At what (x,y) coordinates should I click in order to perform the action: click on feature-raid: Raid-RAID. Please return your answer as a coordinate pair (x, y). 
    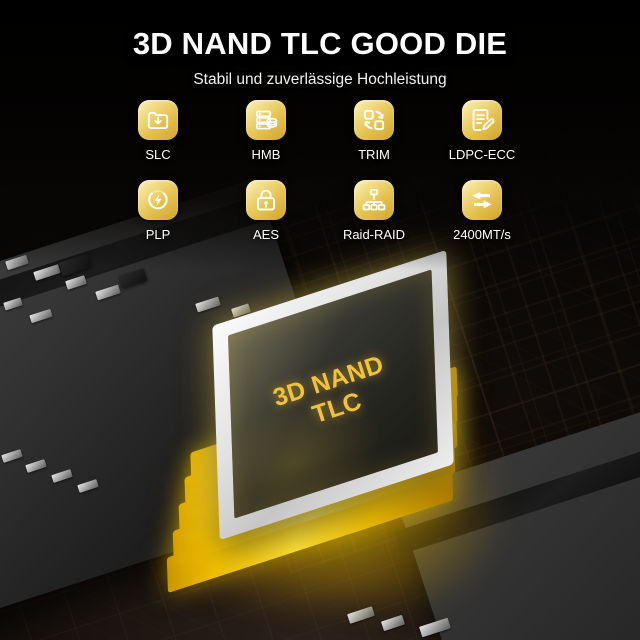
    Looking at the image, I should click on (374, 211).